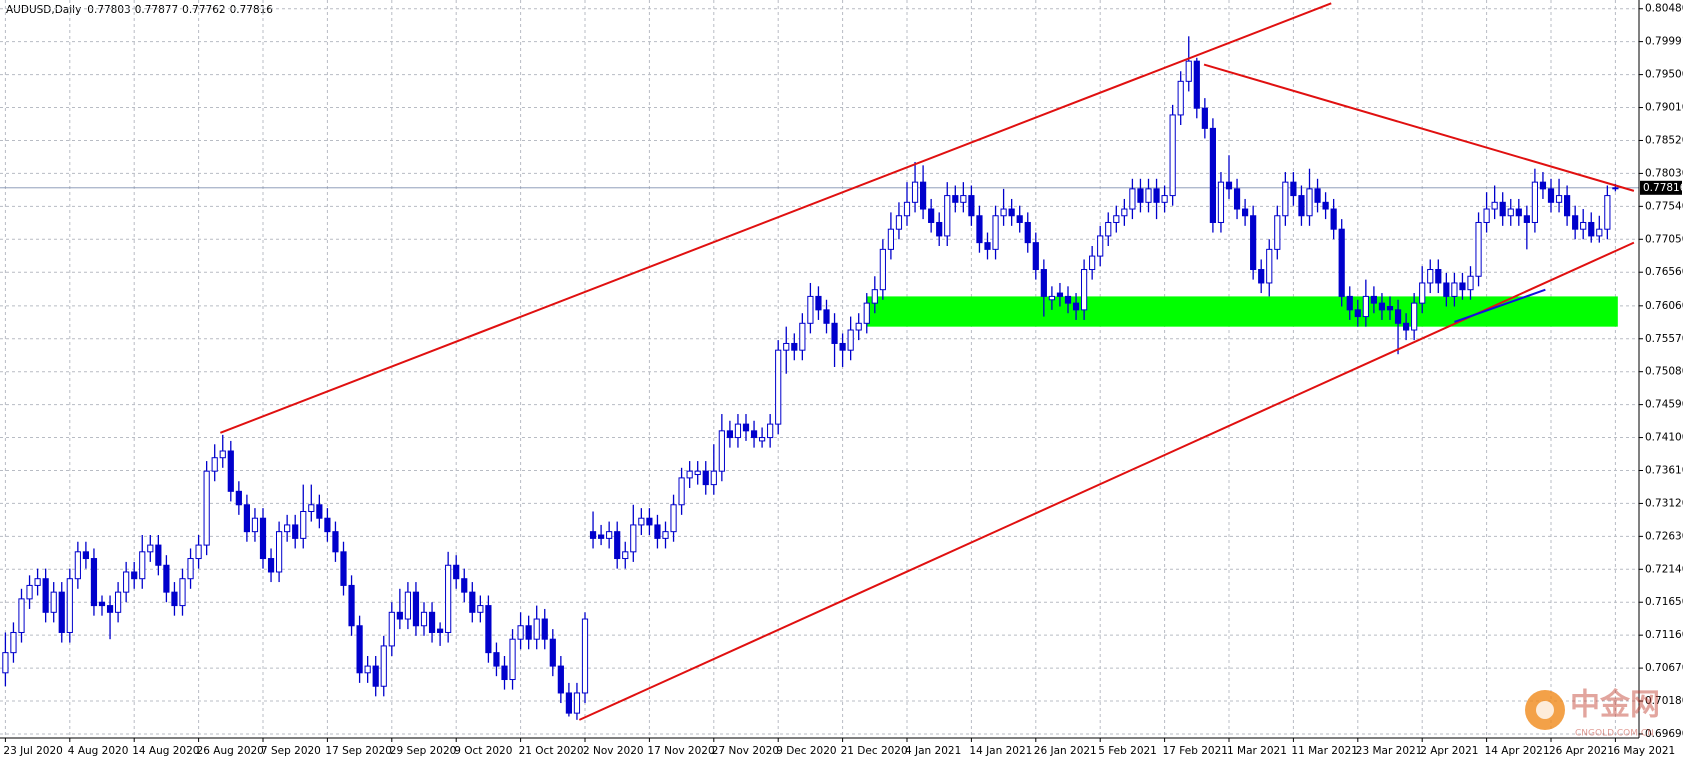 This screenshot has width=1683, height=761. Describe the element at coordinates (156, 10) in the screenshot. I see `high-value: 0.77877` at that location.